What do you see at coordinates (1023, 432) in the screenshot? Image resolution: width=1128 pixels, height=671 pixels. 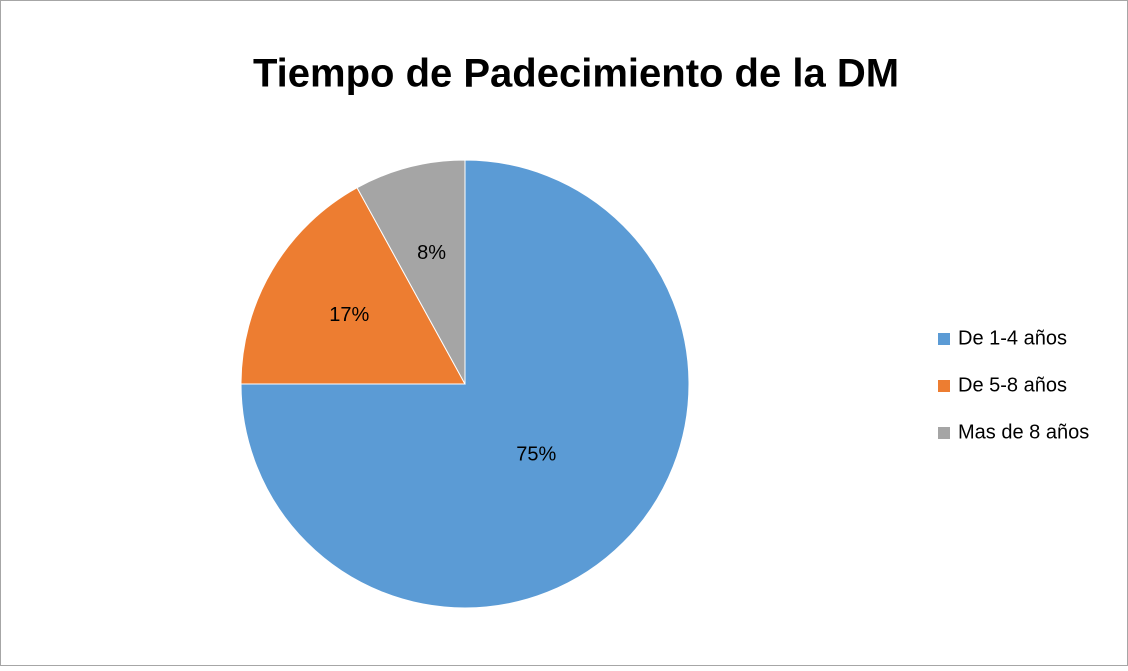 I see `legend-label: Mas de 8 años` at bounding box center [1023, 432].